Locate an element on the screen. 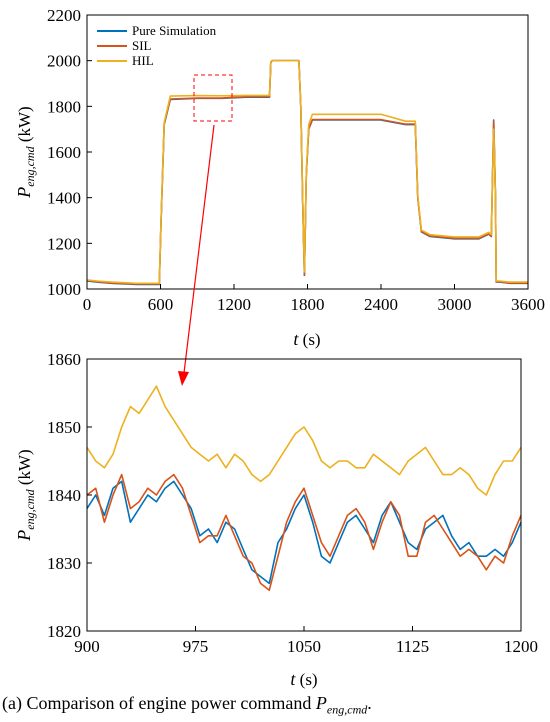  bottom-y-tick-label: 1830 is located at coordinates (64, 563).